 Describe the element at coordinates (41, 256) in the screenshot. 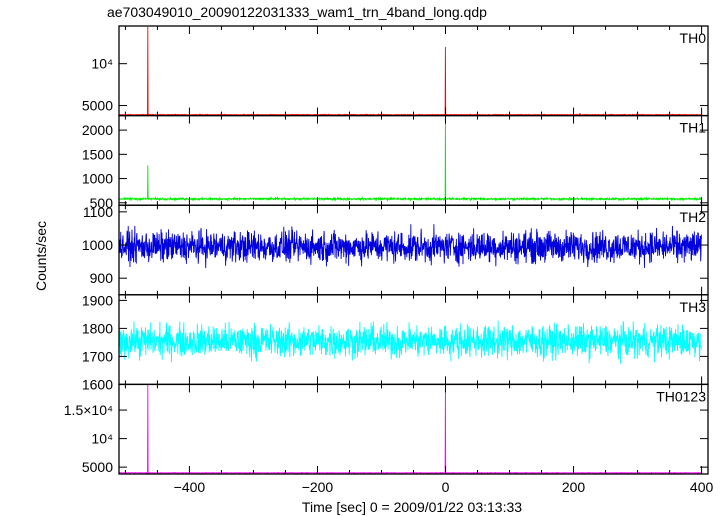

I see `y-axis-label: Counts/sec` at that location.